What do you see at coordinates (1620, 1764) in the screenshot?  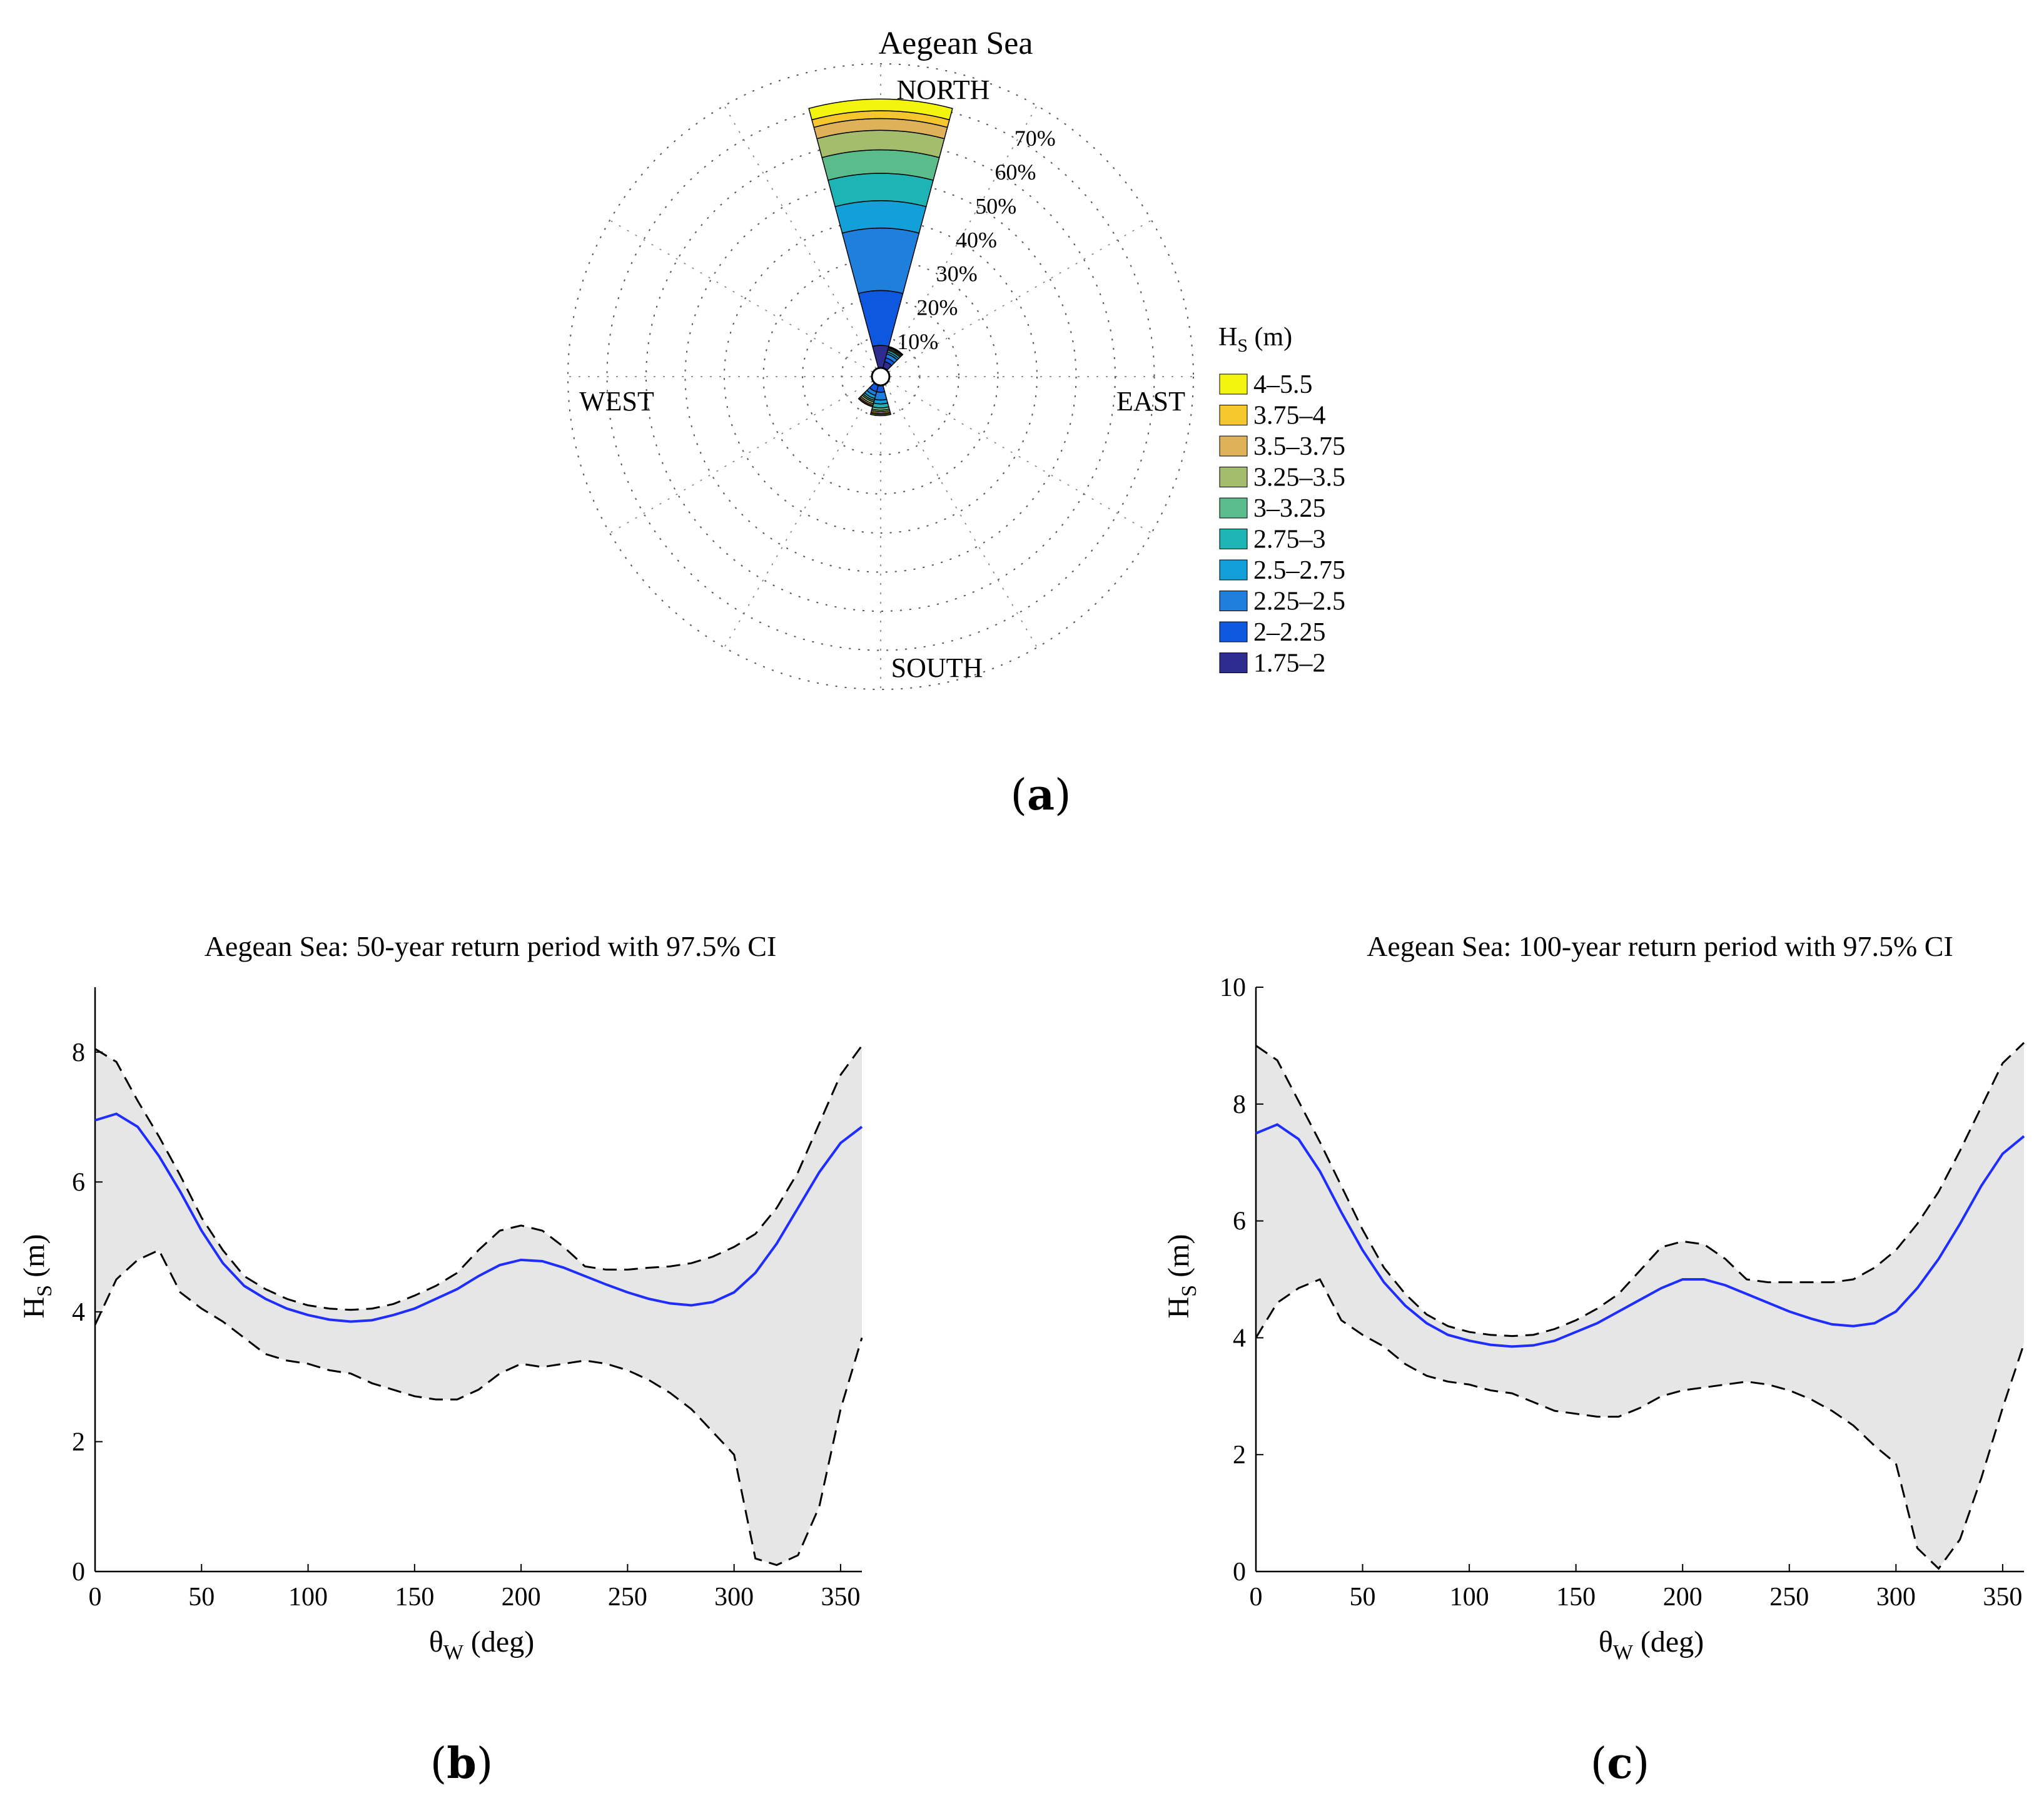 I see `panel-label-c: (c)` at bounding box center [1620, 1764].